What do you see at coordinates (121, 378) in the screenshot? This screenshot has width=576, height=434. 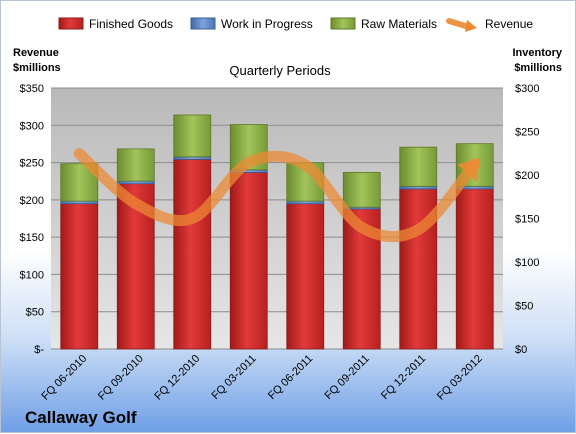 I see `category-tick-label: FQ 09-2010` at bounding box center [121, 378].